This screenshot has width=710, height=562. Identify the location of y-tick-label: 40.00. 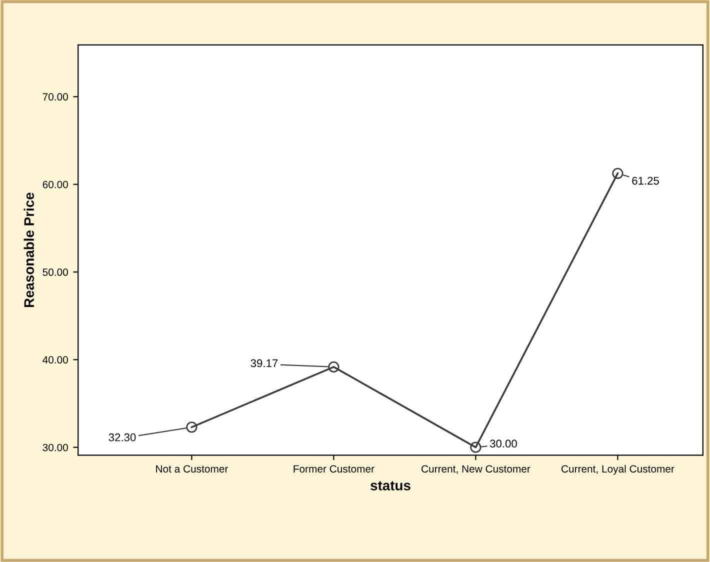
(55, 360).